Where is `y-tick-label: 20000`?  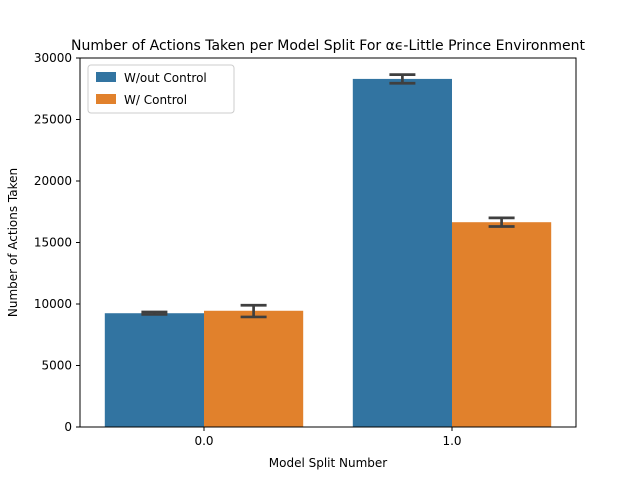 y-tick-label: 20000 is located at coordinates (53, 181).